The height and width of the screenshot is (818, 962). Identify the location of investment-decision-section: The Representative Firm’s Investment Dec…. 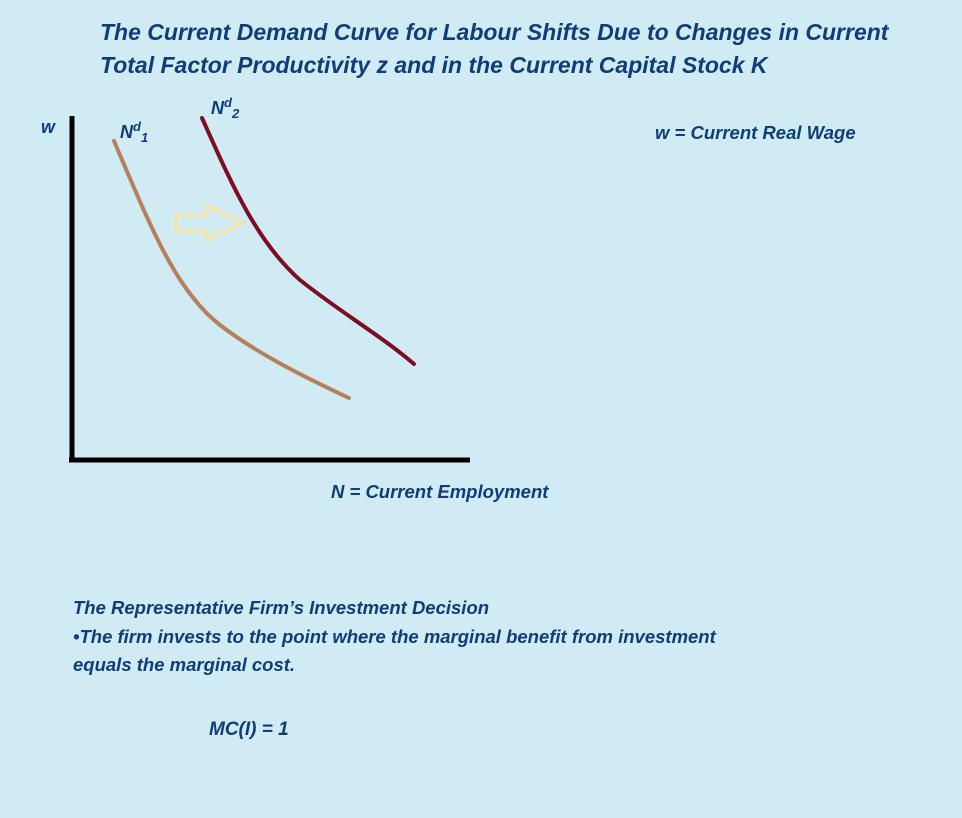
(453, 637).